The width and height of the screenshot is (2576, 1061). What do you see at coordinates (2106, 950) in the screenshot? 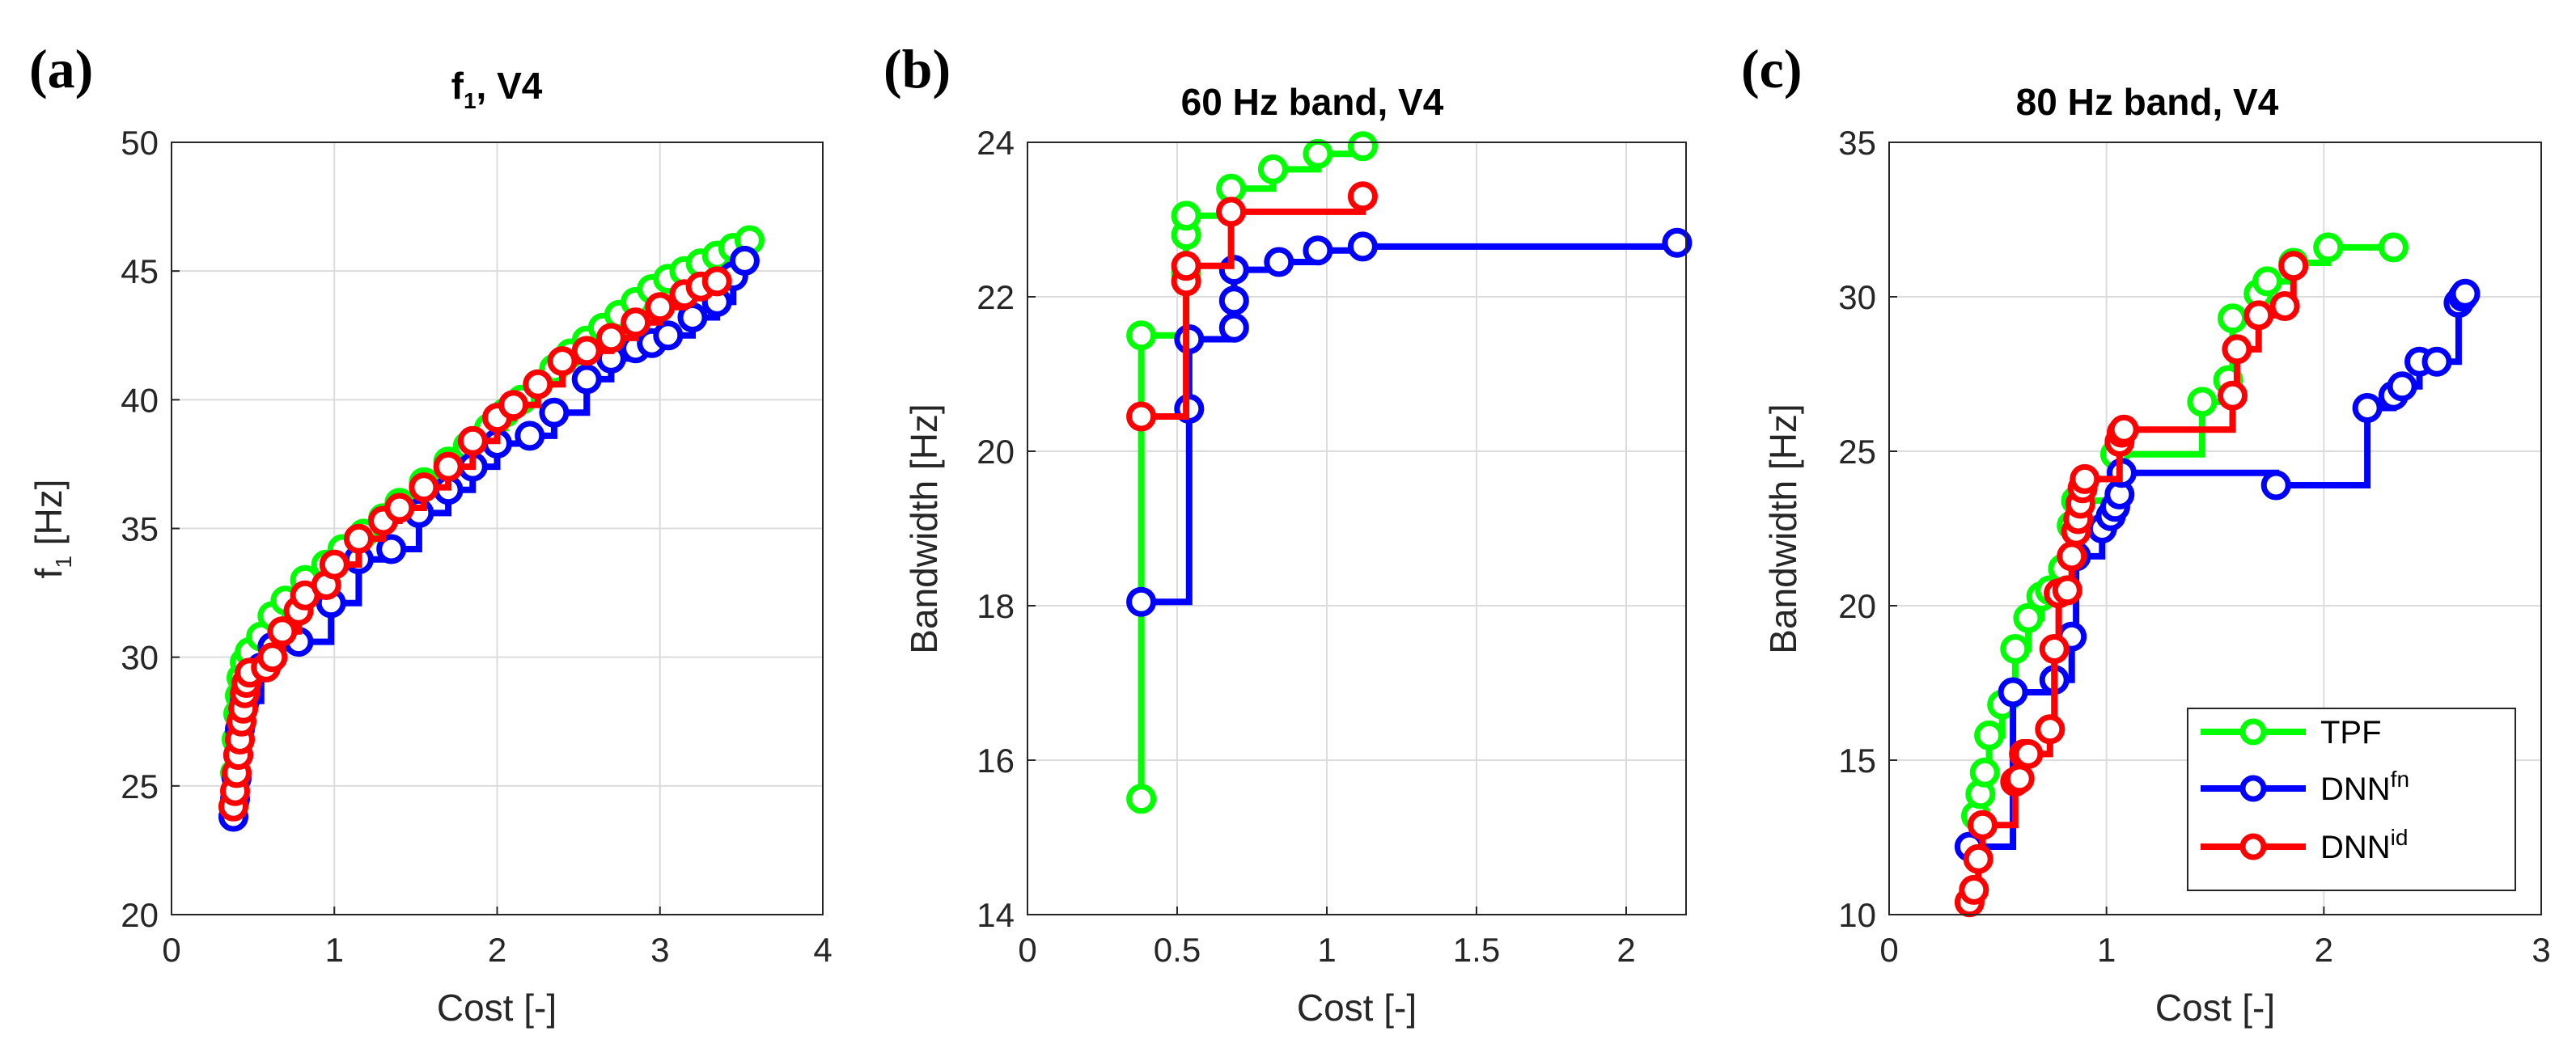
I see `panel-c-xtick-label-1: 1` at bounding box center [2106, 950].